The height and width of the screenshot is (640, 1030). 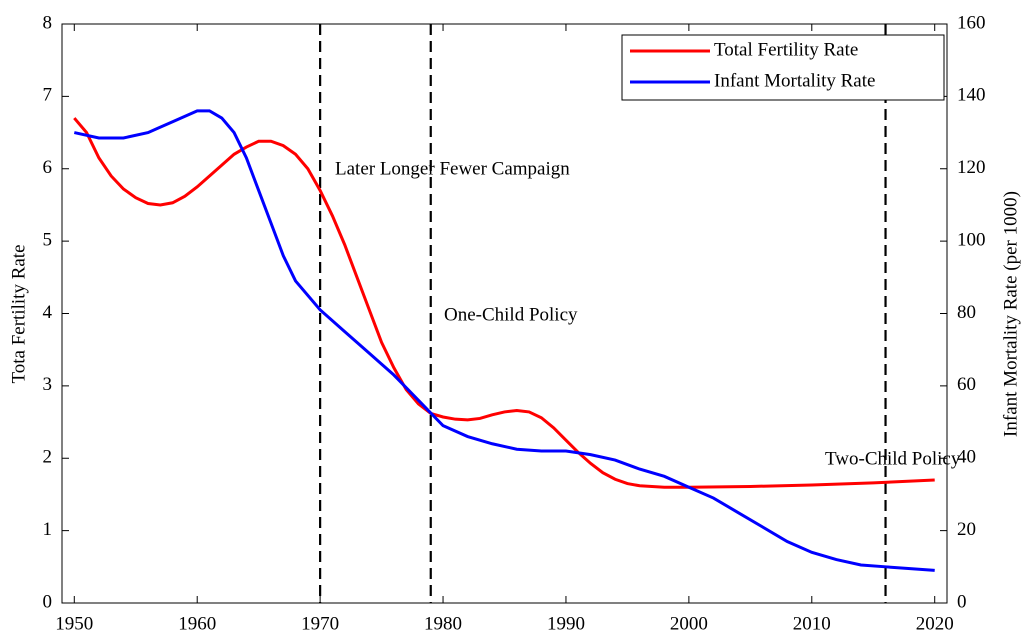 What do you see at coordinates (971, 167) in the screenshot?
I see `y2-tick-label: 120` at bounding box center [971, 167].